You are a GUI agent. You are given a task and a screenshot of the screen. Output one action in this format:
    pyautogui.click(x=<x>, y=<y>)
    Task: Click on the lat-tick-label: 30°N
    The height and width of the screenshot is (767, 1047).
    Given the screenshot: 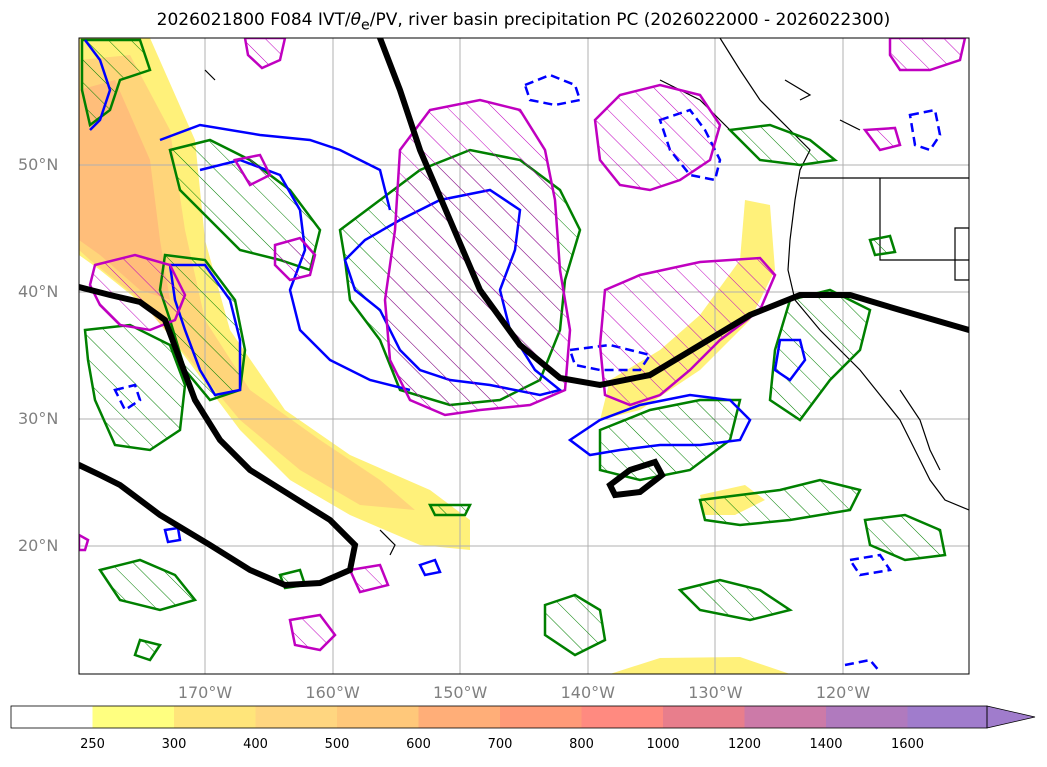 What is the action you would take?
    pyautogui.click(x=38, y=418)
    